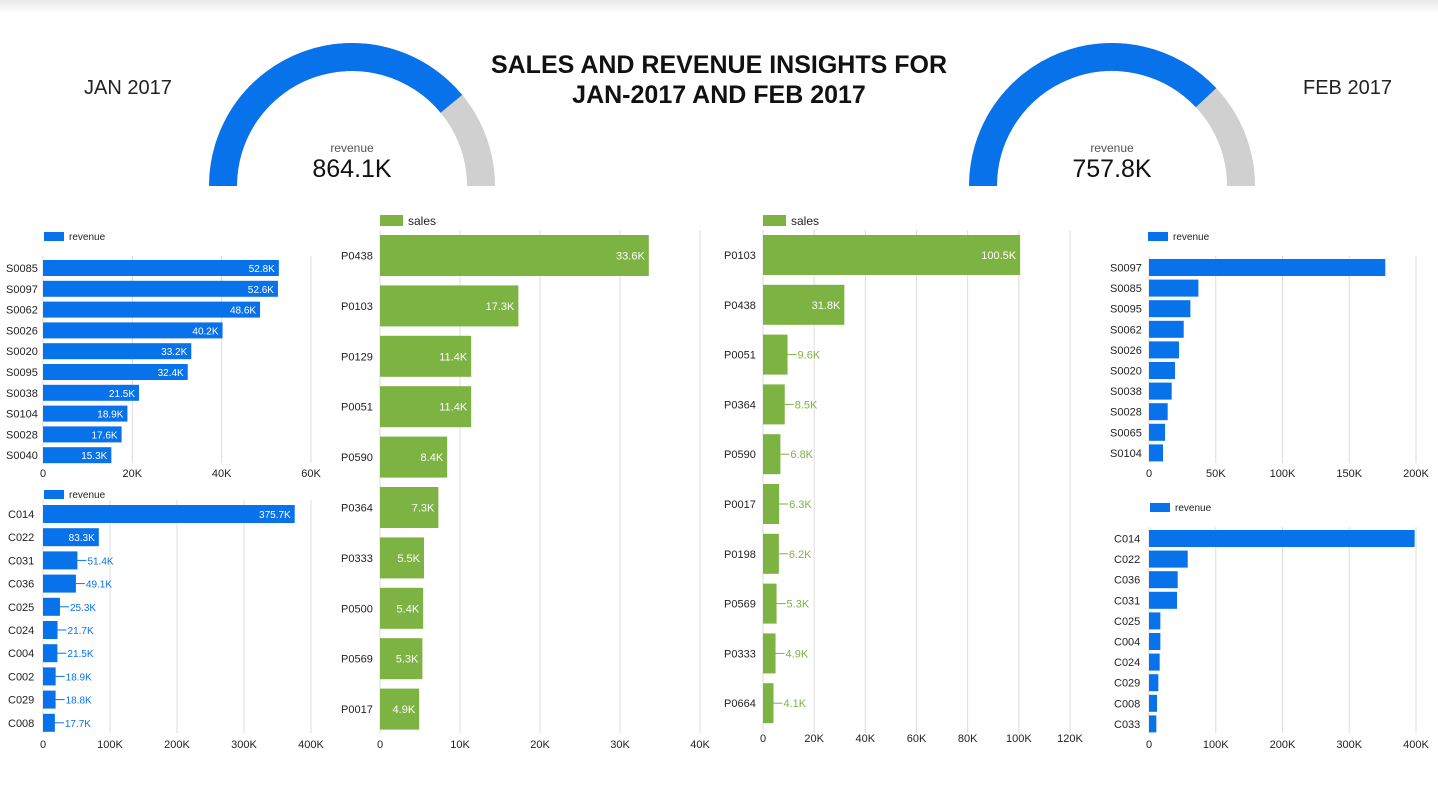  What do you see at coordinates (999, 256) in the screenshot?
I see `data-label: 100.5K` at bounding box center [999, 256].